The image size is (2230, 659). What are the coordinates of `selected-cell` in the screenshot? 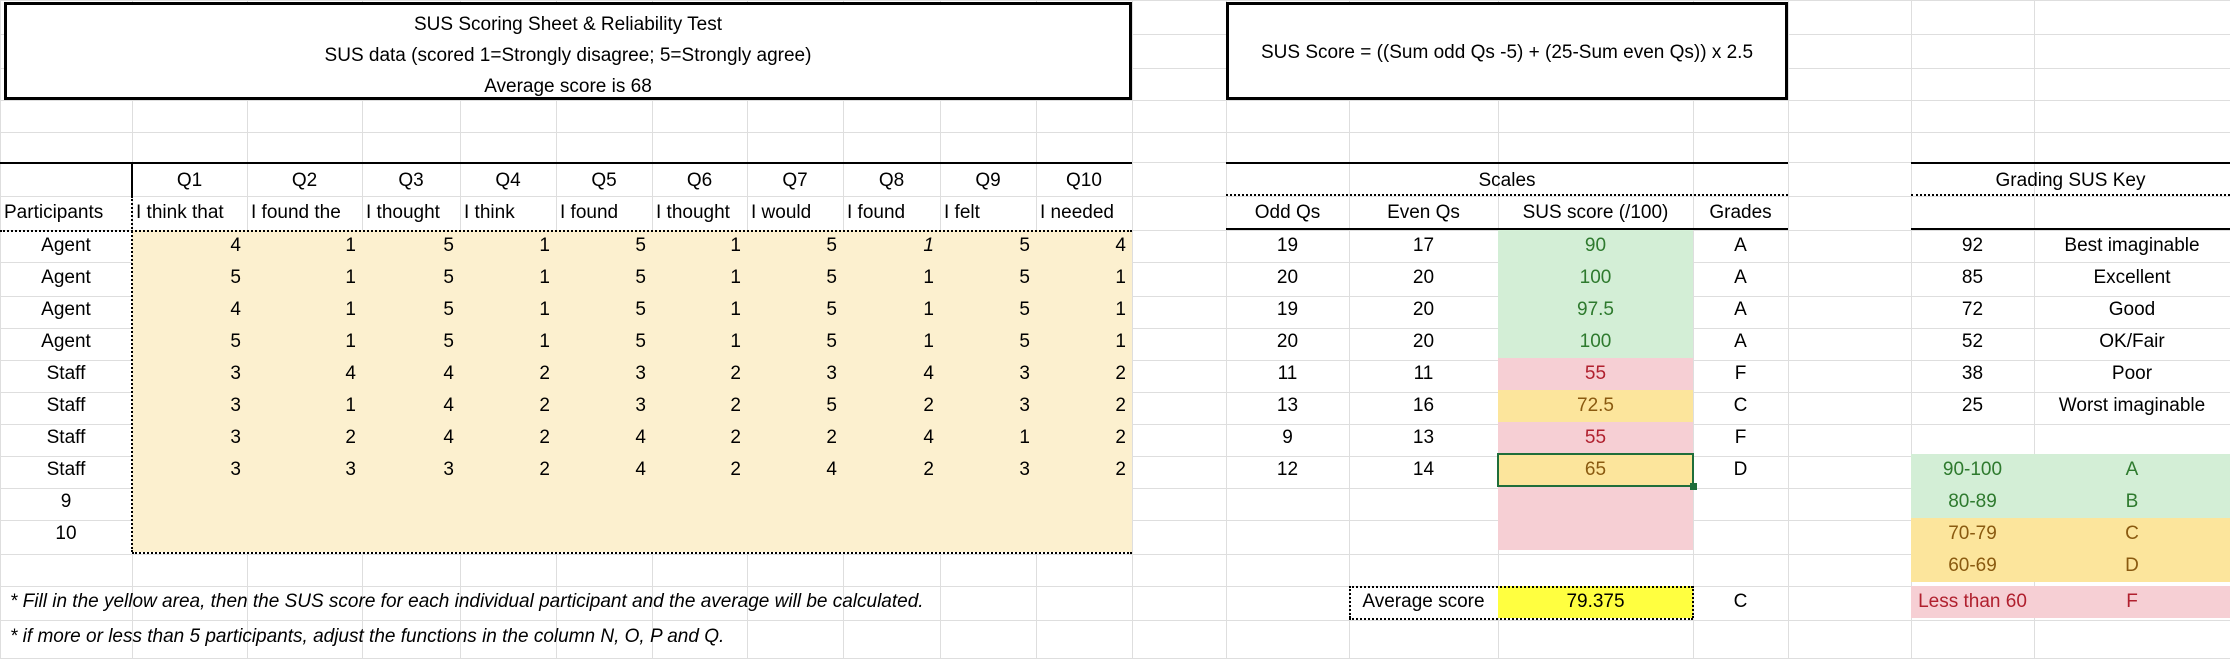 It's located at (1595, 470).